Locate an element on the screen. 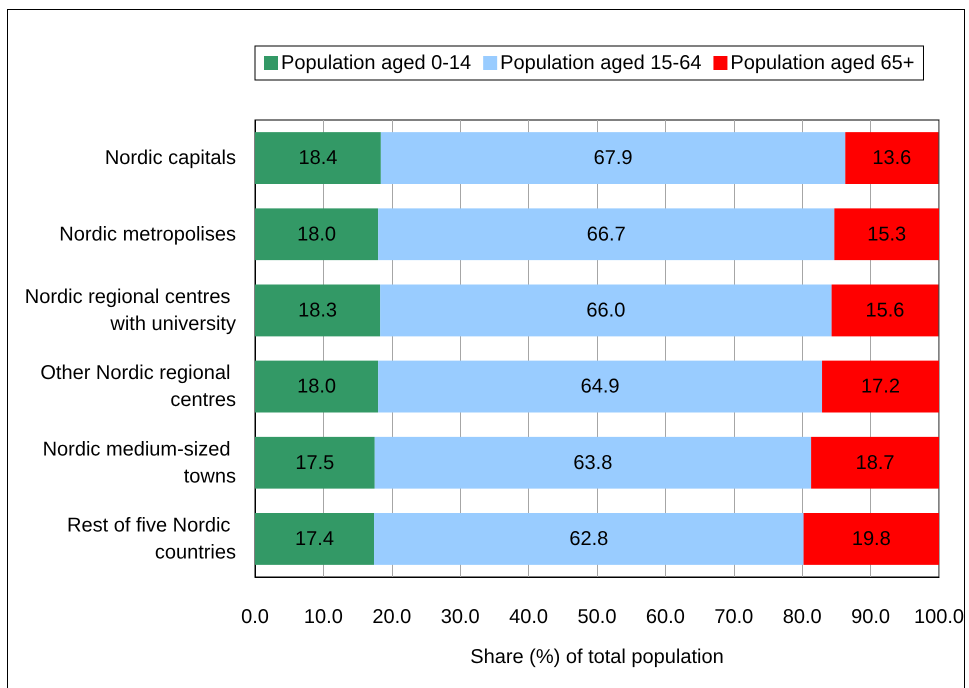  x-tick-label: 60.0 is located at coordinates (665, 617).